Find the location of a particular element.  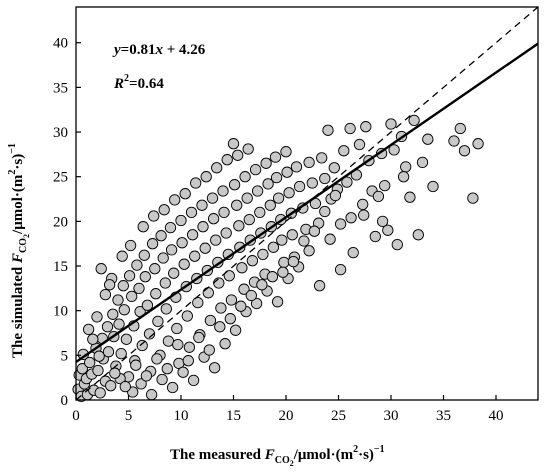

x-tick-label-30: 30 is located at coordinates (391, 416).